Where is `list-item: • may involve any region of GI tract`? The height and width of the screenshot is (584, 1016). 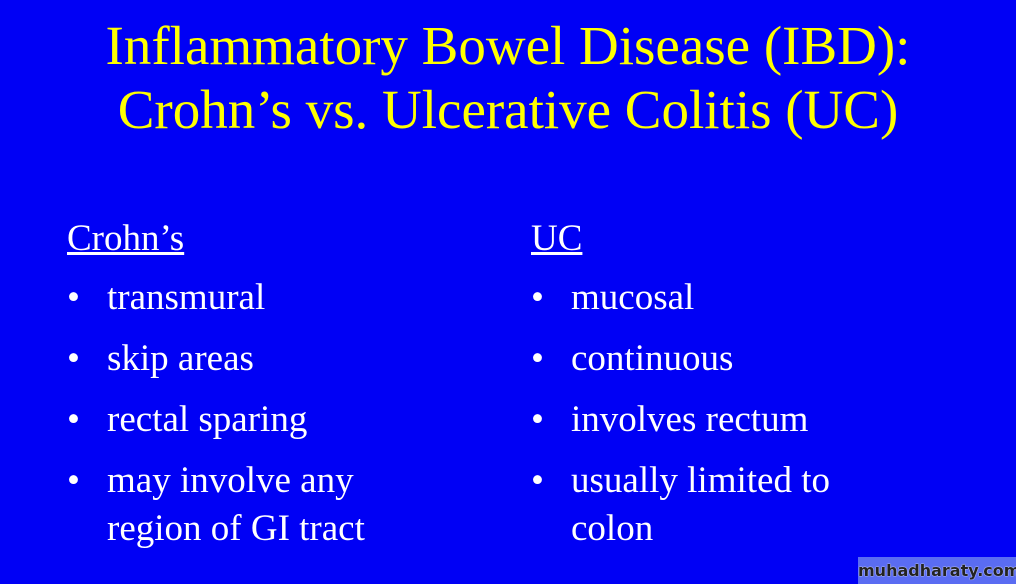 list-item: • may involve any region of GI tract is located at coordinates (242, 505).